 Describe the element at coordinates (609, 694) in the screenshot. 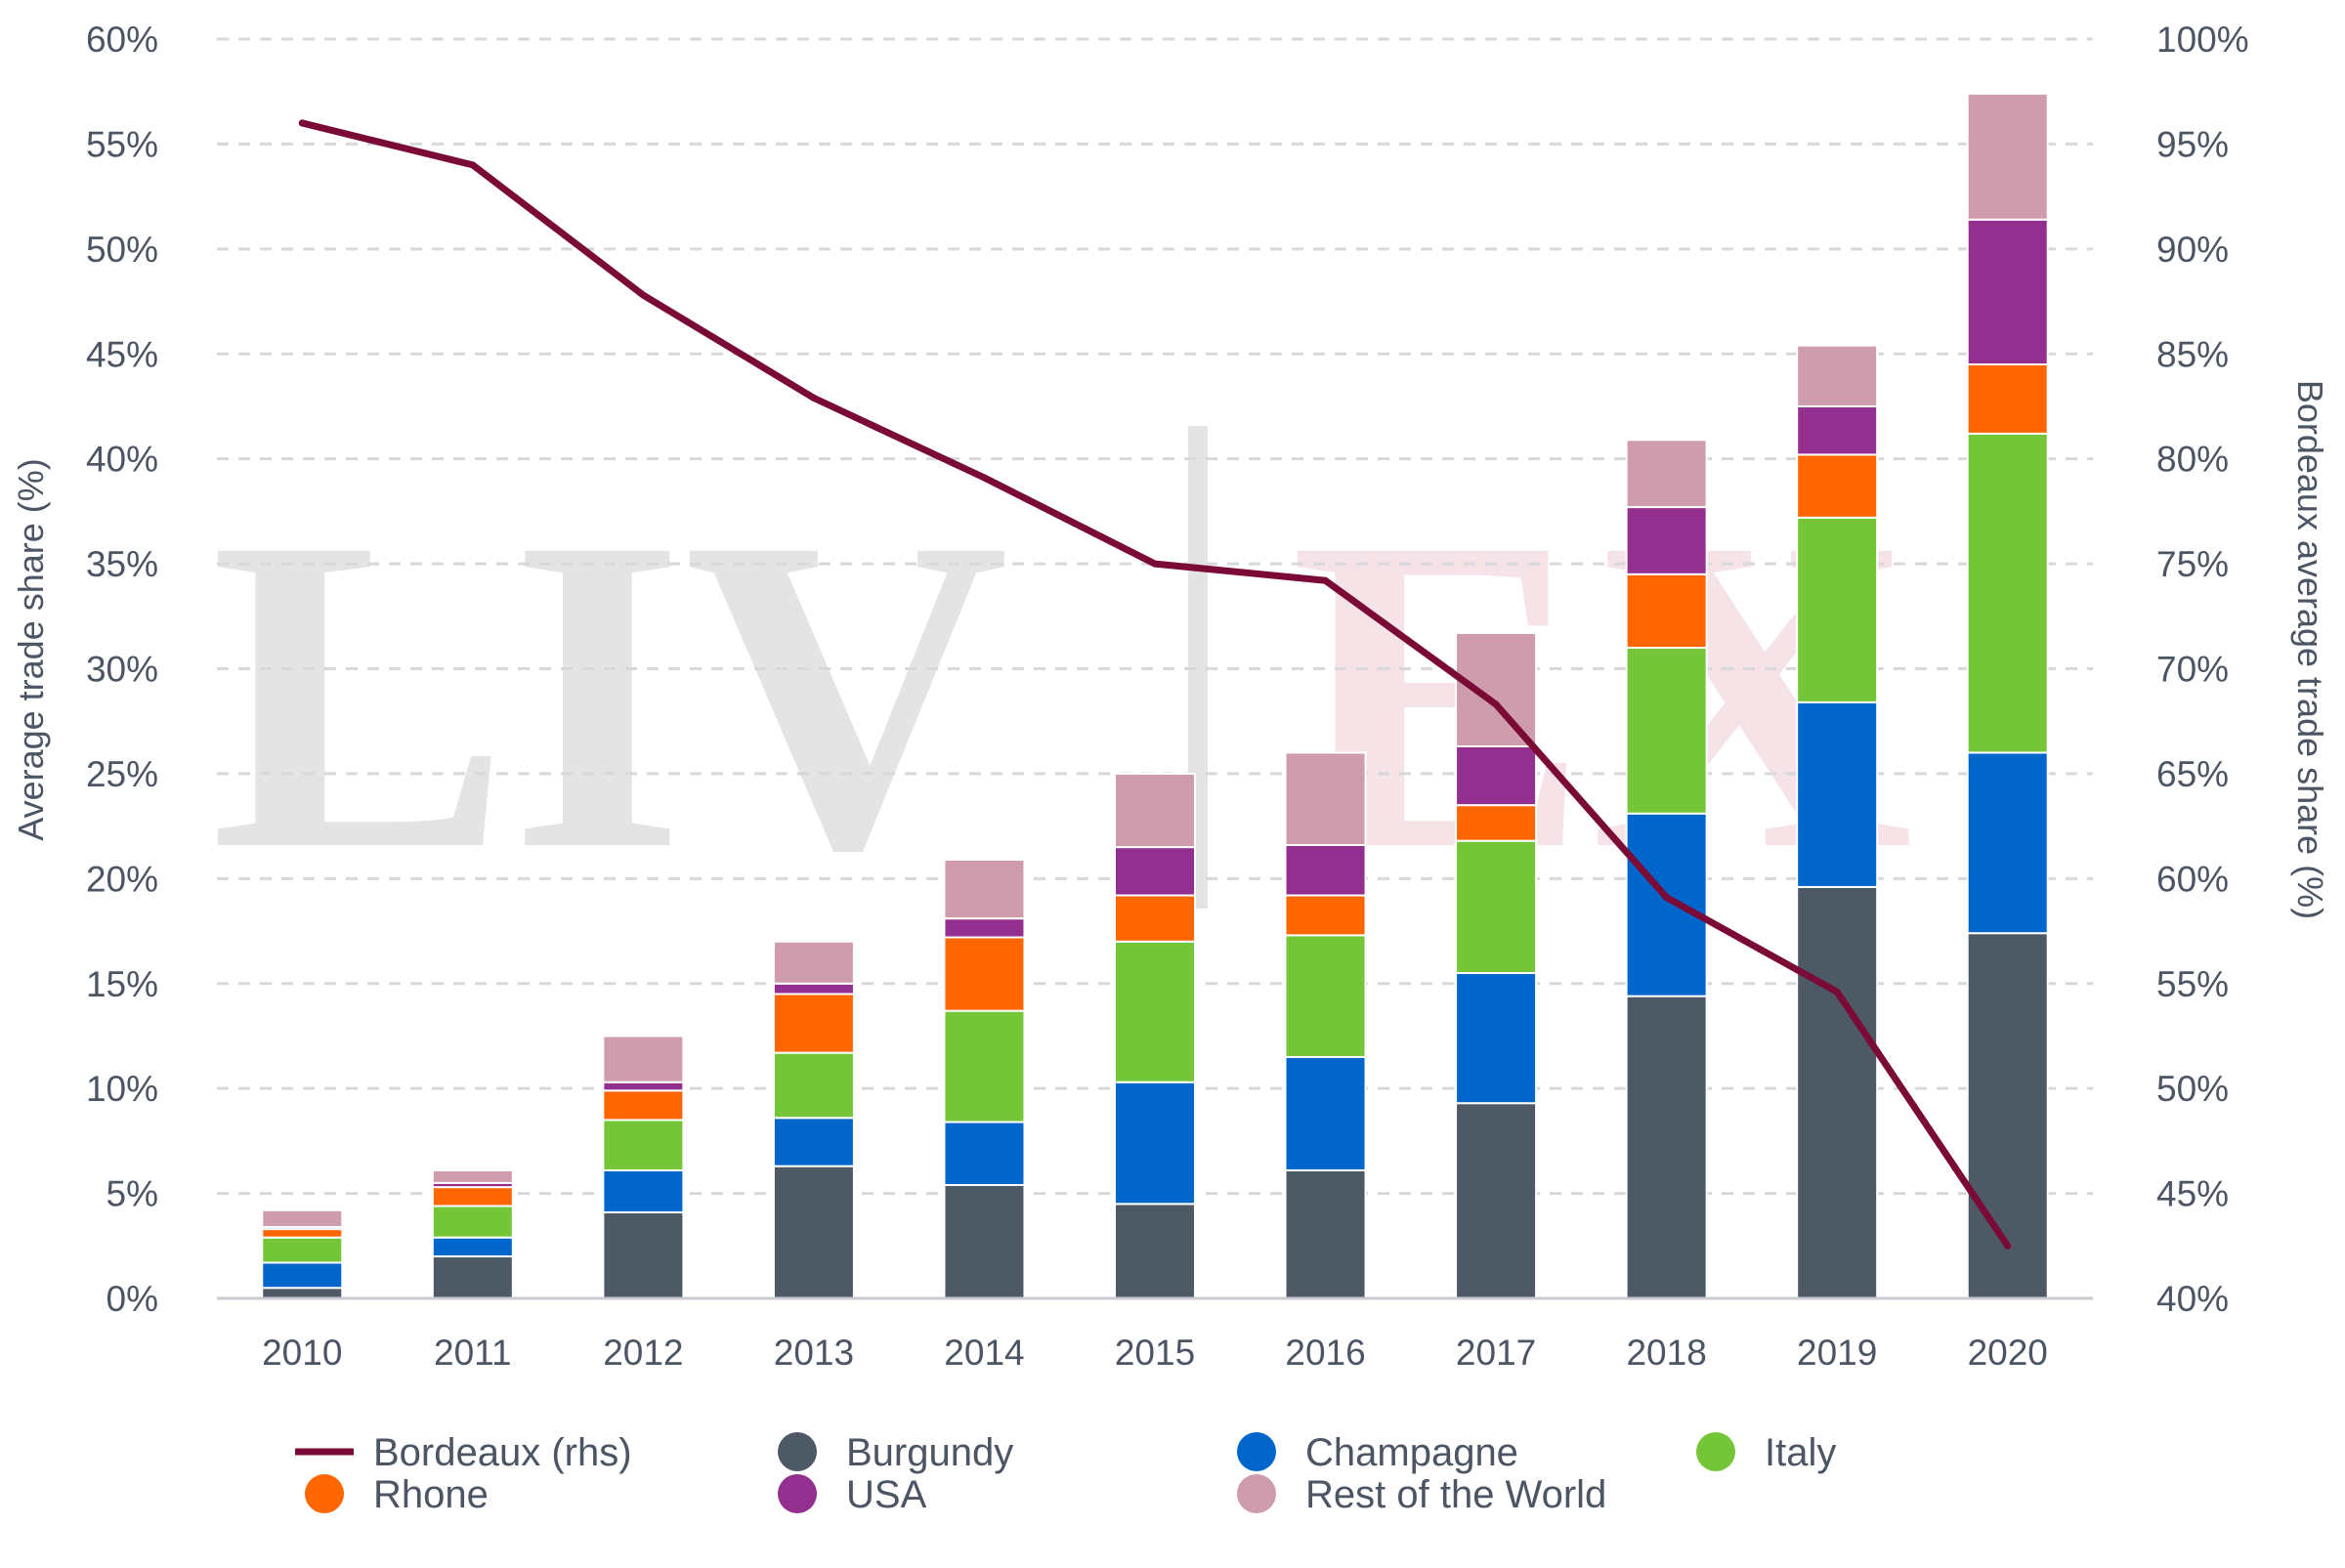

I see `watermark-left-text: LIV` at that location.